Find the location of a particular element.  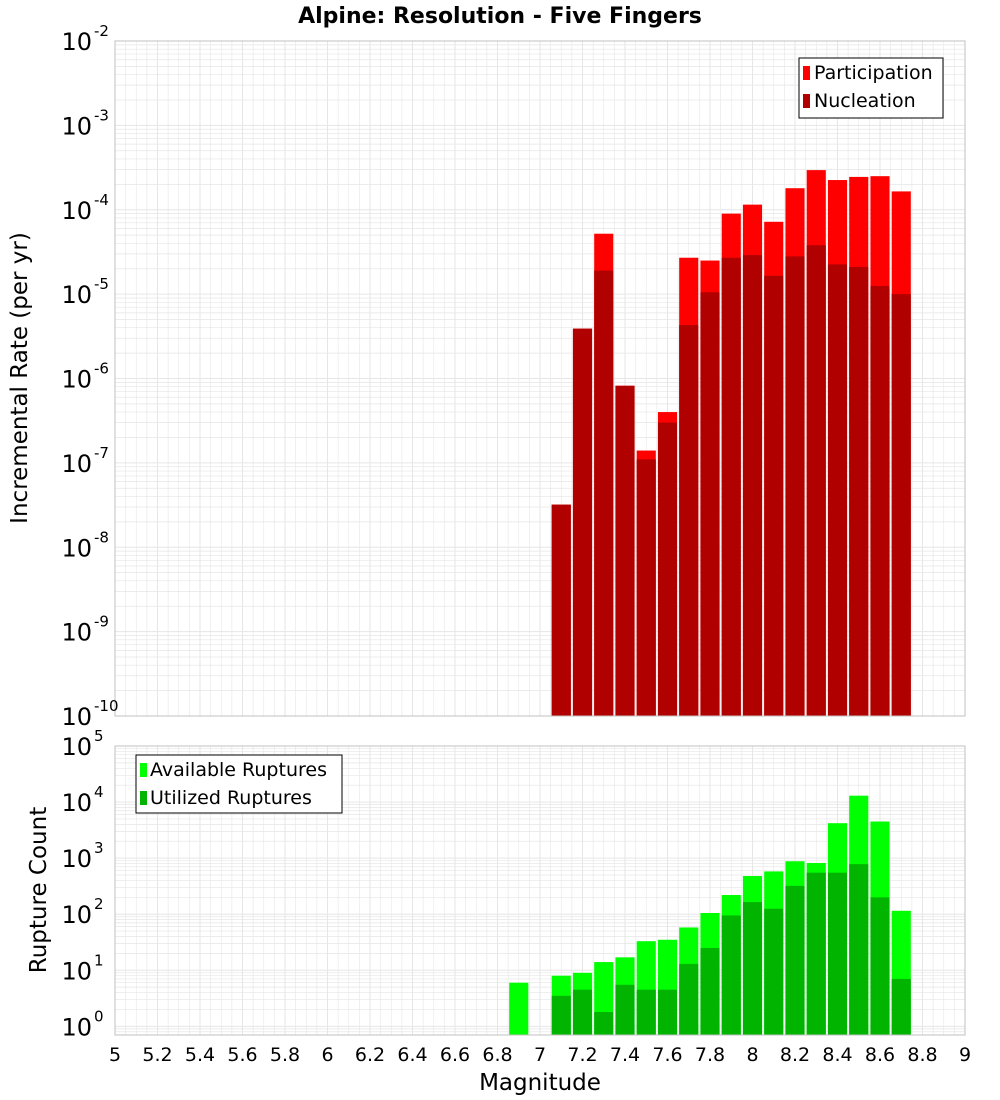

y-tick-exponent: -2 is located at coordinates (101, 31).